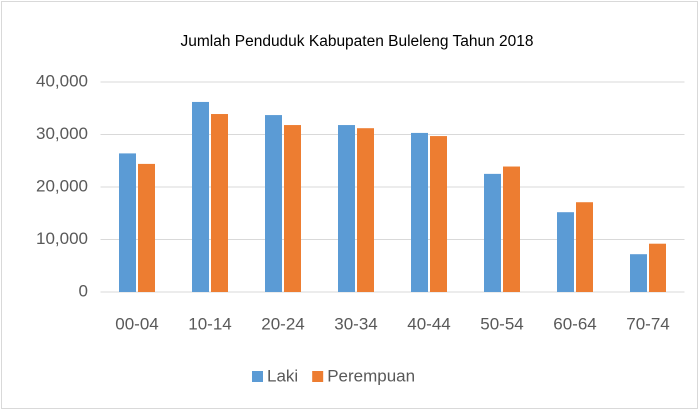 Image resolution: width=700 pixels, height=411 pixels. What do you see at coordinates (371, 375) in the screenshot?
I see `legend-label: Perempuan` at bounding box center [371, 375].